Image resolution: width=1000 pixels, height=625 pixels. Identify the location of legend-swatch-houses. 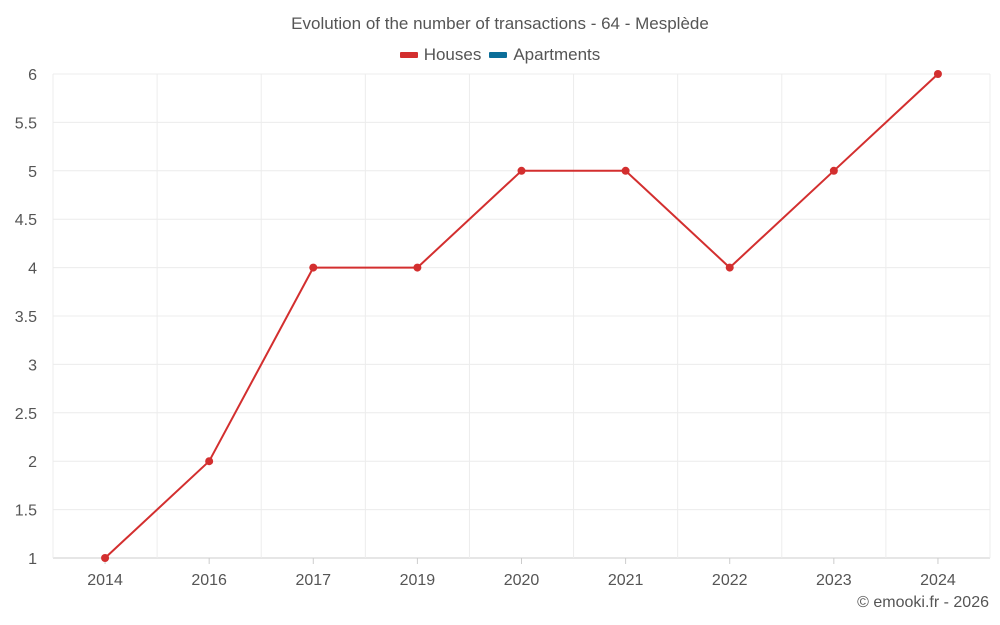
(408, 55).